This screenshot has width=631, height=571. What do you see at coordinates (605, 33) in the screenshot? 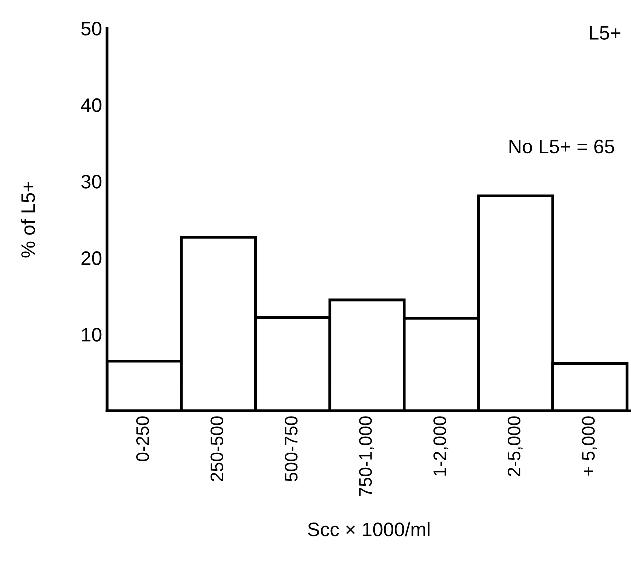
I see `chart-title: L5+` at bounding box center [605, 33].